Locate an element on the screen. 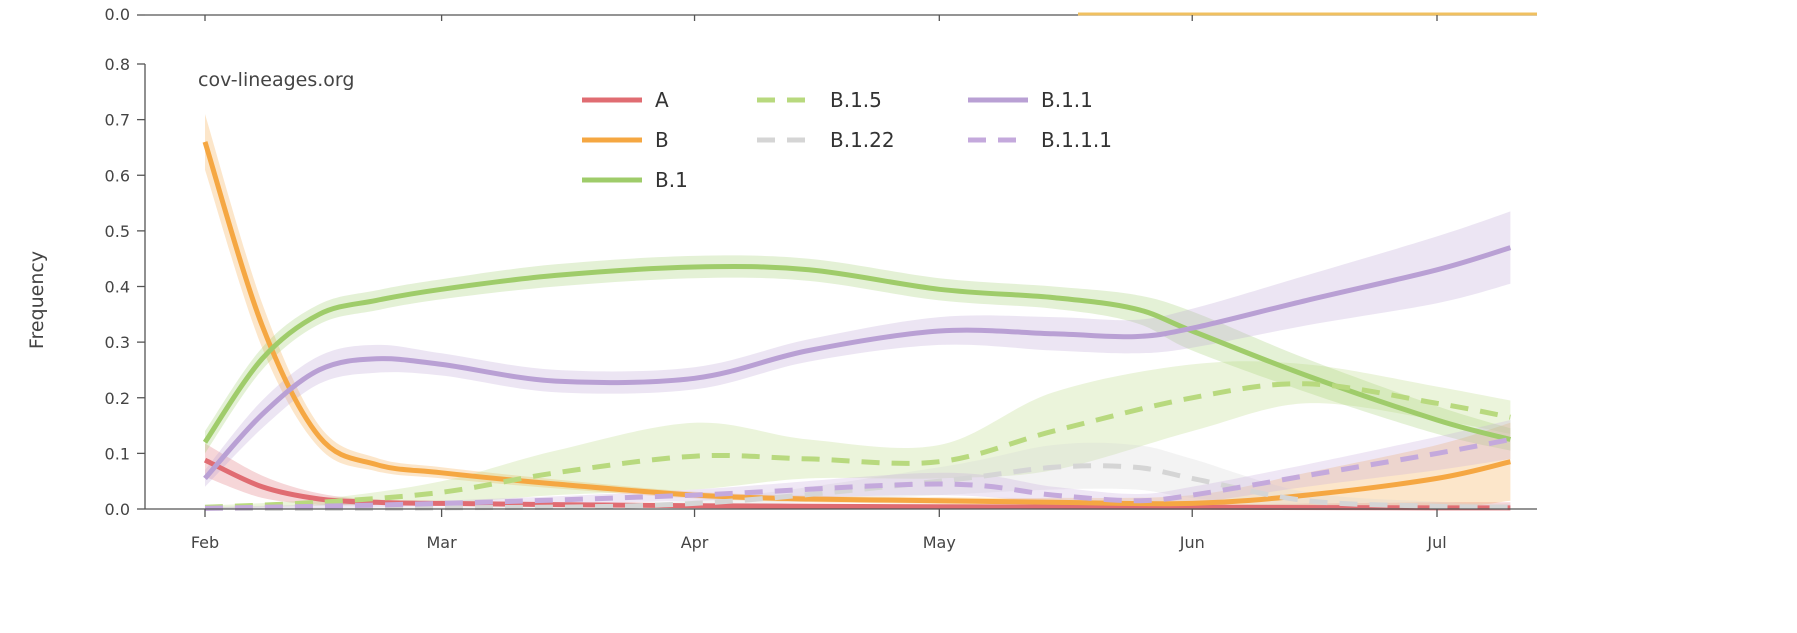  y-tick-label: 0.7 is located at coordinates (117, 120).